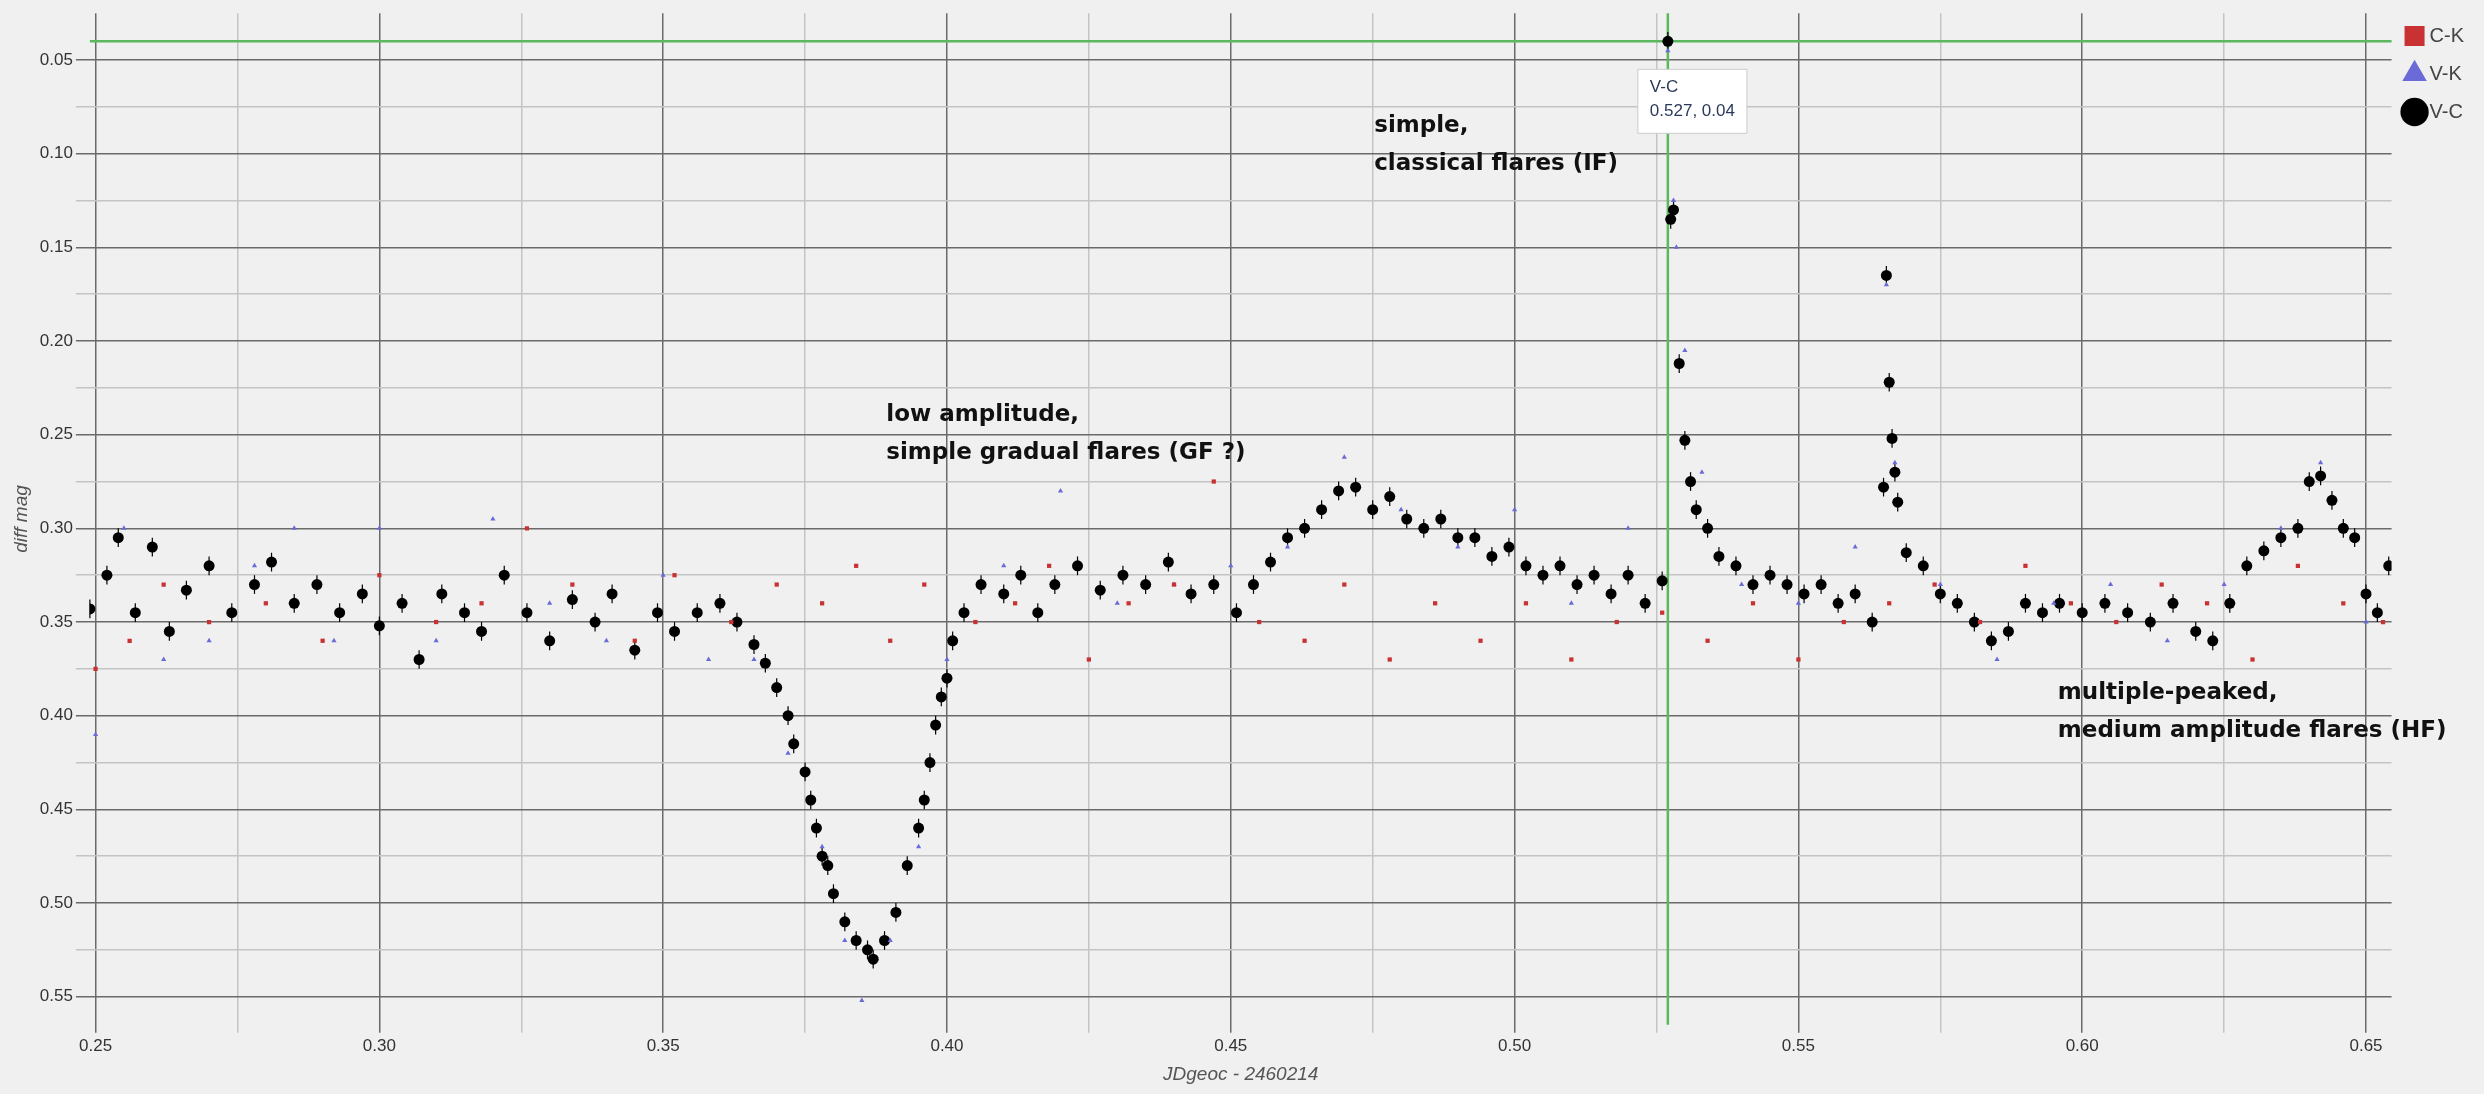  I want to click on y-tick-label: 0.45, so click(56, 809).